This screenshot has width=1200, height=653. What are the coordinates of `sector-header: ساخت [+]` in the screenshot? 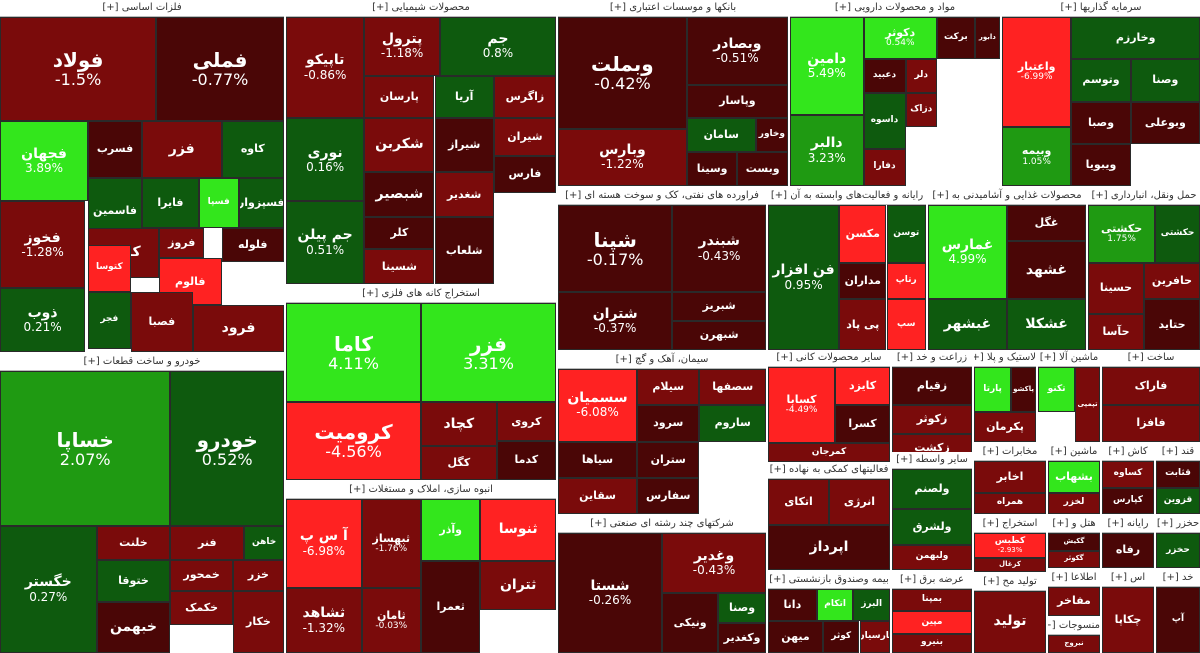 It's located at (1151, 358).